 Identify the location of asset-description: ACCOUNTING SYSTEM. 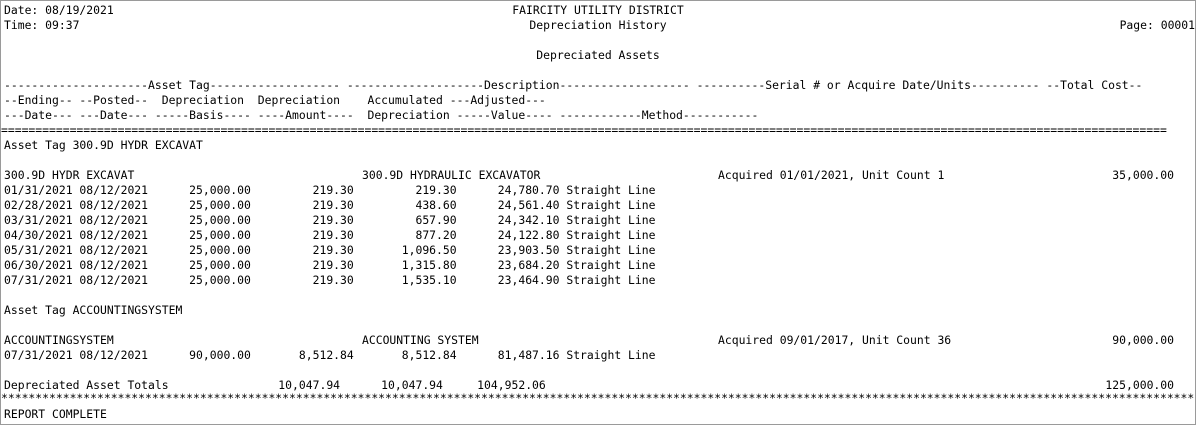
(420, 340).